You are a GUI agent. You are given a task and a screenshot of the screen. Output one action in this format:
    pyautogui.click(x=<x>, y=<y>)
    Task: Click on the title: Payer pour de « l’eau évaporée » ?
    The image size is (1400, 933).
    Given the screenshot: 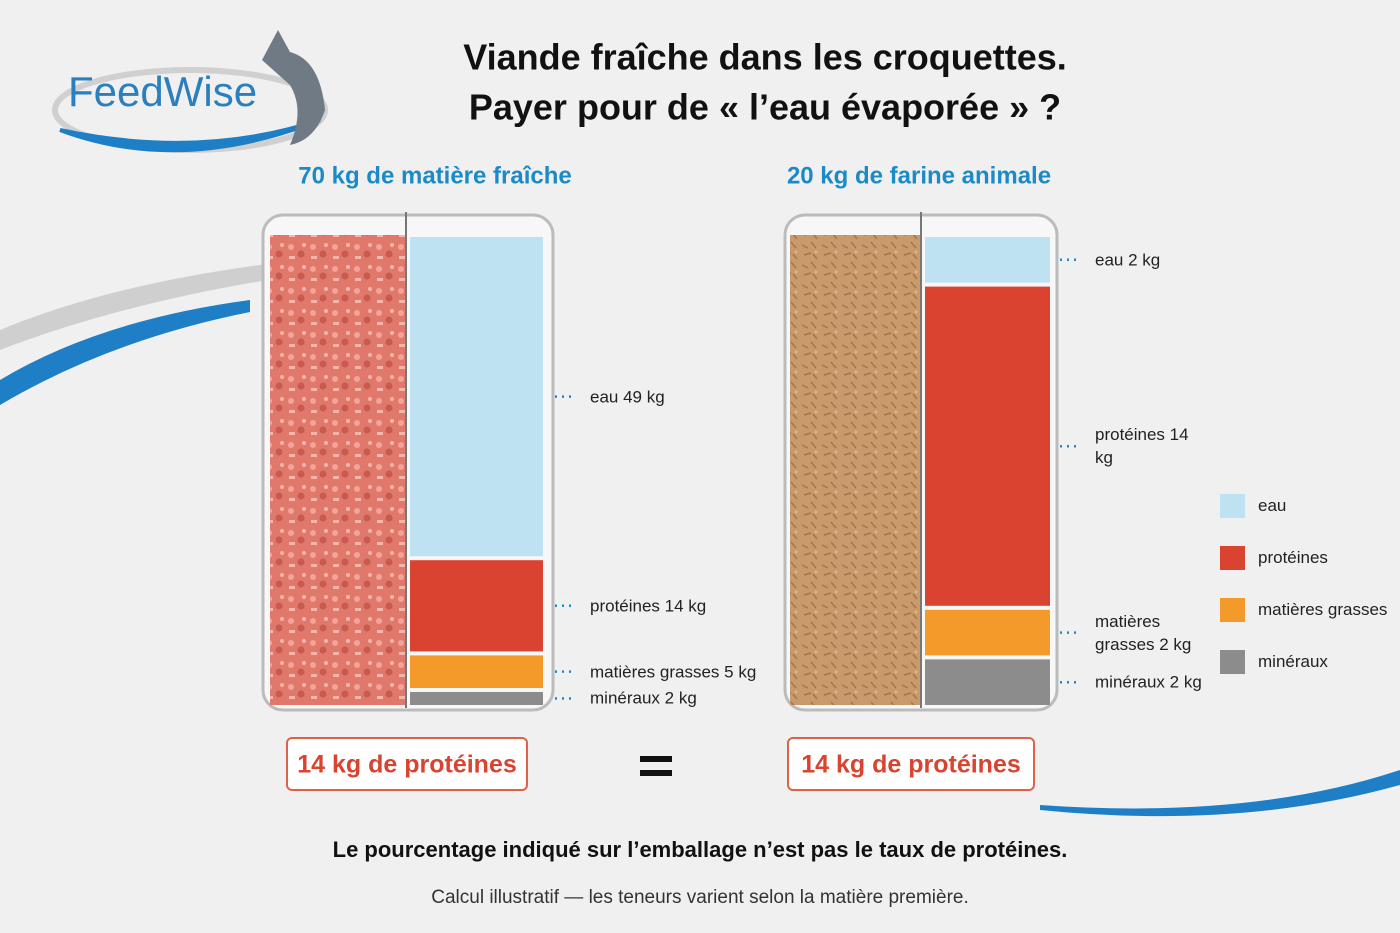 What is the action you would take?
    pyautogui.click(x=765, y=107)
    